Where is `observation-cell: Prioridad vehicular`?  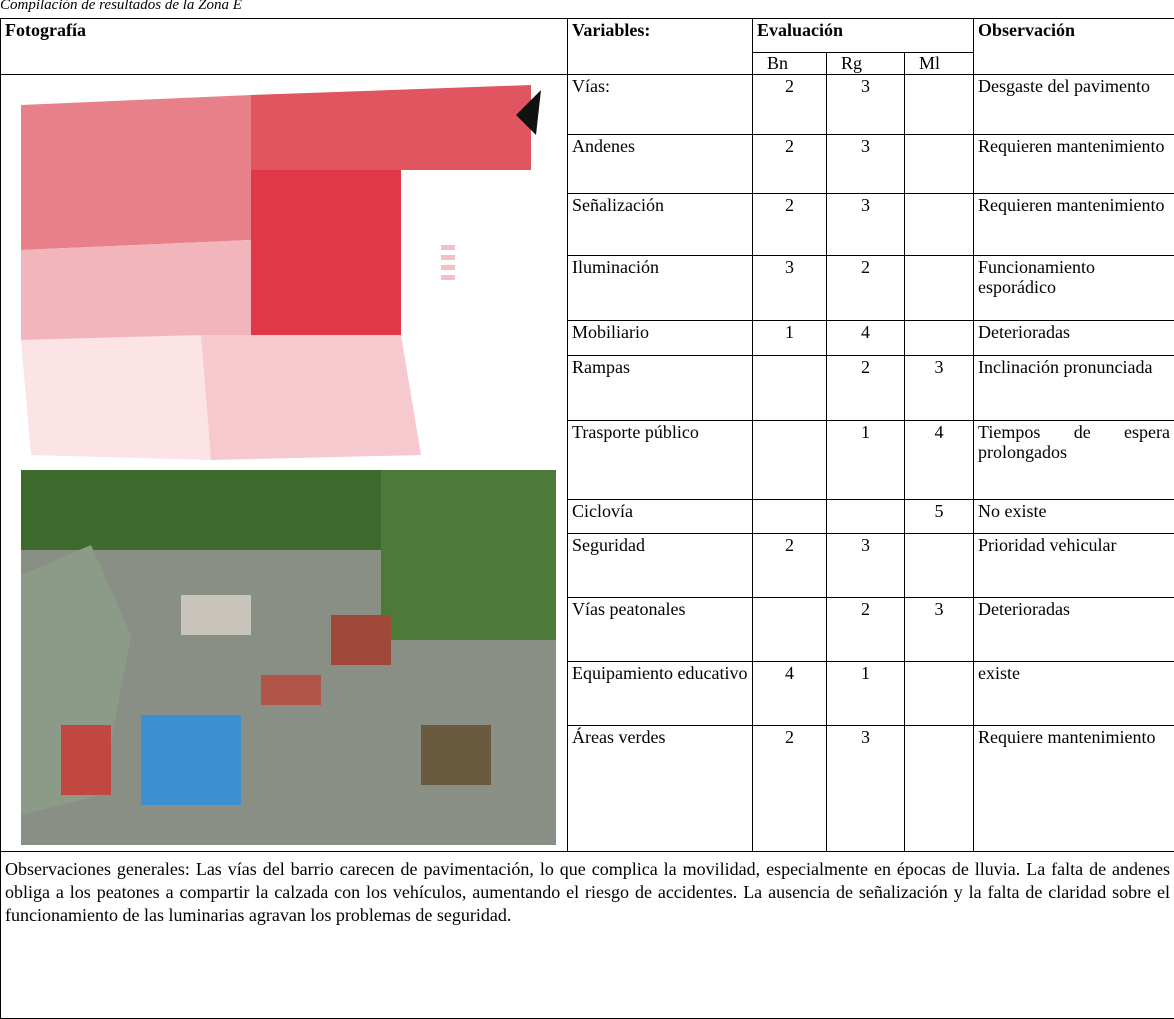 observation-cell: Prioridad vehicular is located at coordinates (1074, 565).